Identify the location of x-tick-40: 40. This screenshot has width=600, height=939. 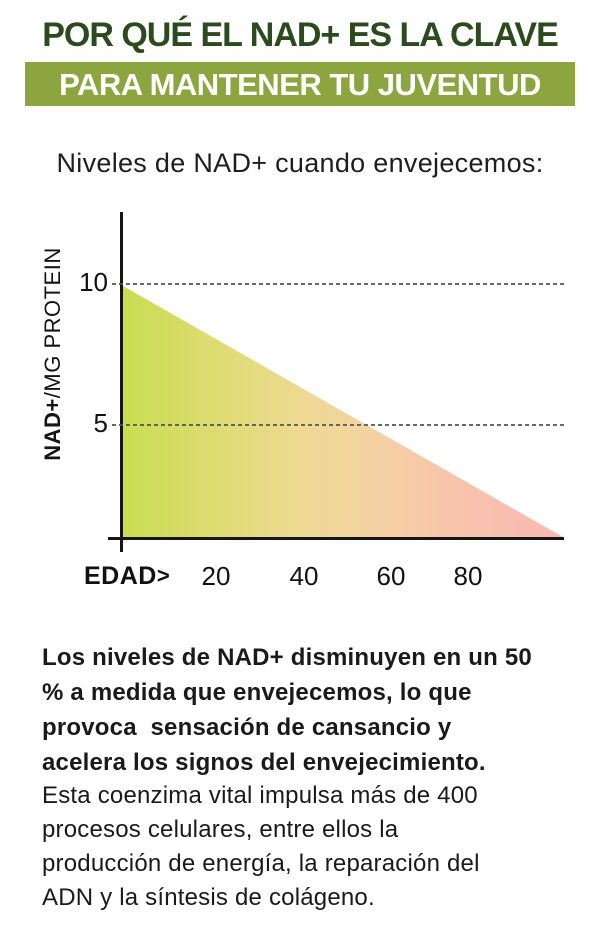
(304, 576).